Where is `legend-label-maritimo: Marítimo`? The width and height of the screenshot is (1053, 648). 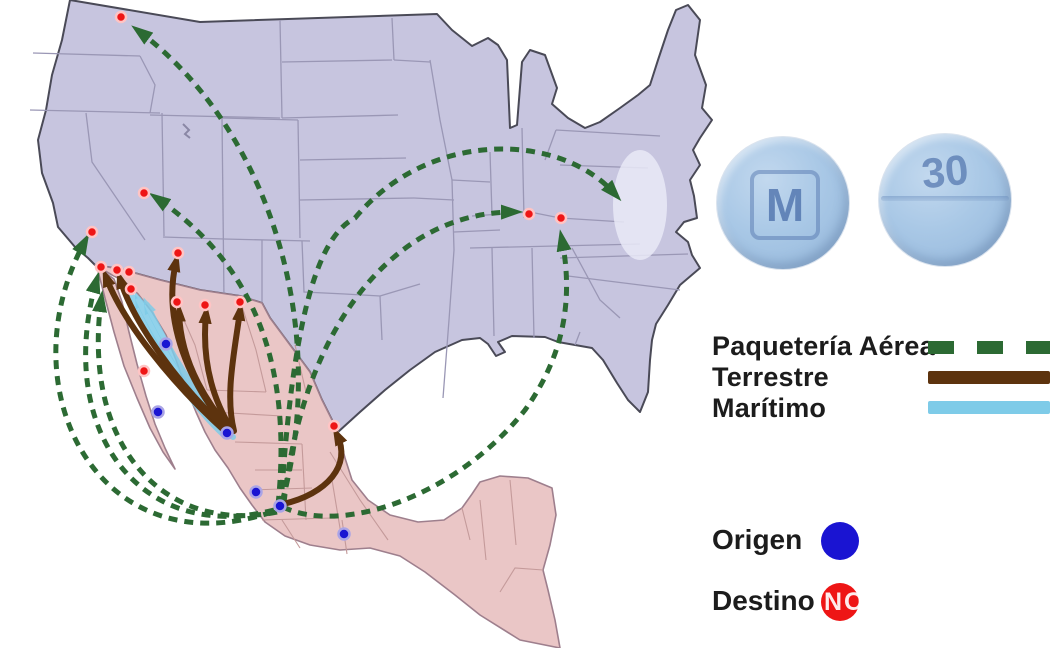
legend-label-maritimo: Marítimo is located at coordinates (769, 408).